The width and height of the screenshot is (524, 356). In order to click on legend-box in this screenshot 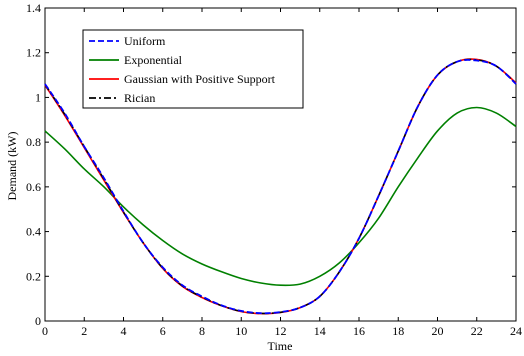, I will do `click(193, 69)`.